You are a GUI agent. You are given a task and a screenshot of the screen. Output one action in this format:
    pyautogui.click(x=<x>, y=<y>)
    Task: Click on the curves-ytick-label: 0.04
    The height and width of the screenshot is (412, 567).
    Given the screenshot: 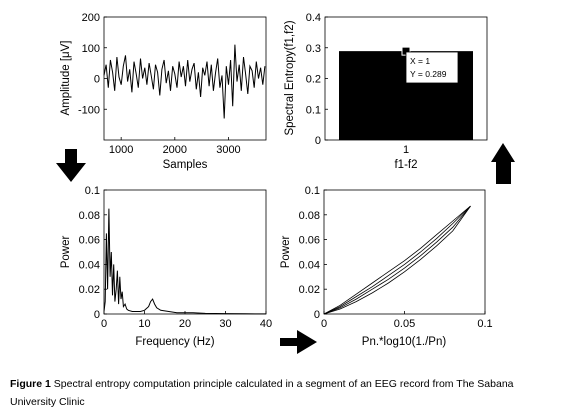 What is the action you would take?
    pyautogui.click(x=309, y=265)
    